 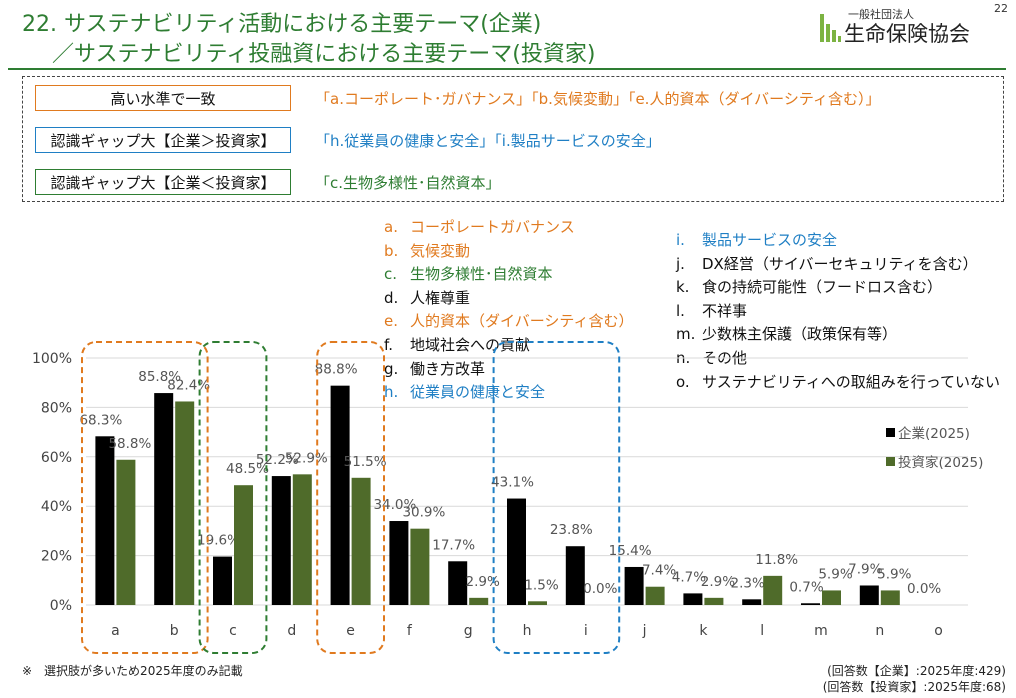 I want to click on summary-label-gap-investor: 認識ギャップ大【企業＜投資家】, so click(x=163, y=182).